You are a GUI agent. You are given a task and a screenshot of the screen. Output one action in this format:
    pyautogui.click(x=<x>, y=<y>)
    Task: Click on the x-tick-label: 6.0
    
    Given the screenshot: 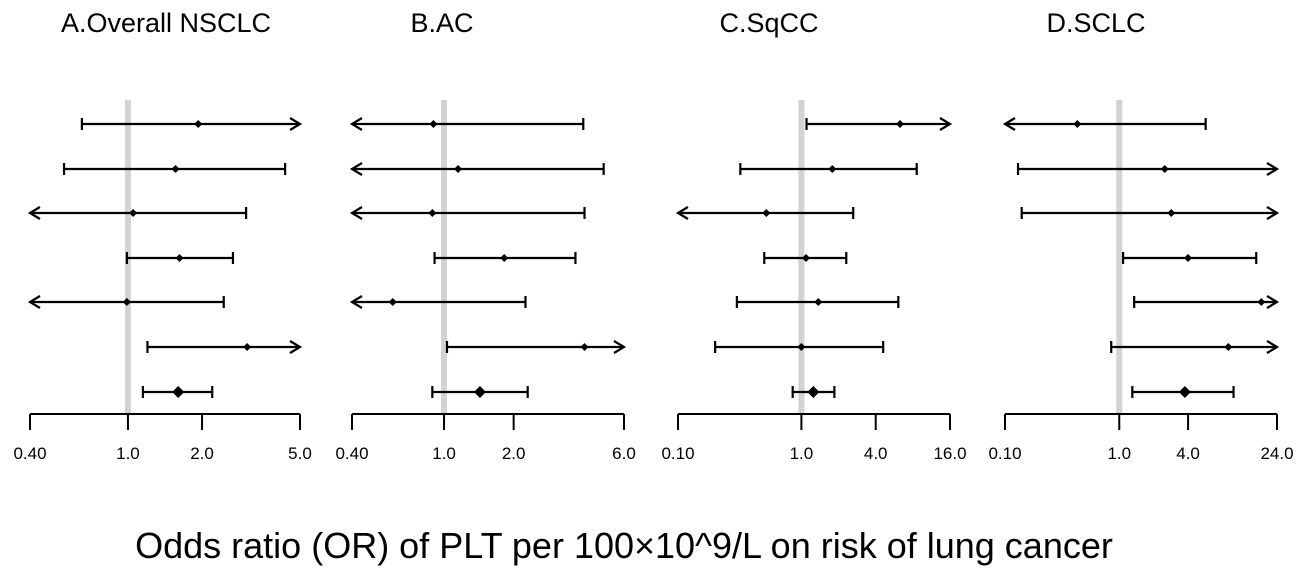 What is the action you would take?
    pyautogui.click(x=624, y=453)
    